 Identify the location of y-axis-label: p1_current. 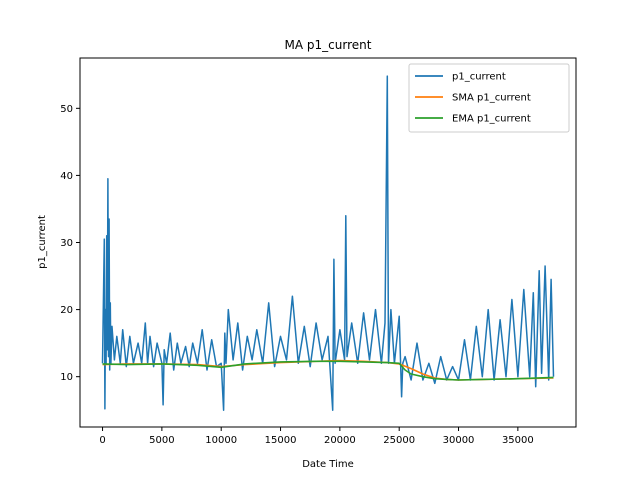
(42, 242).